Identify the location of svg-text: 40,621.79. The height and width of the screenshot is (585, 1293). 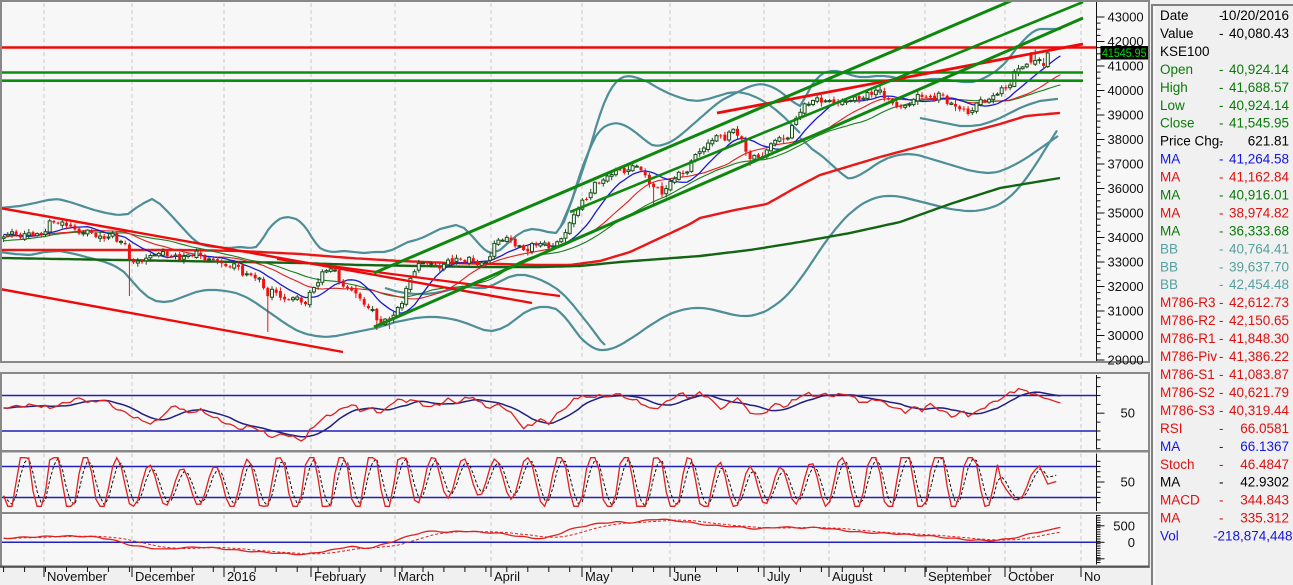
(1259, 392).